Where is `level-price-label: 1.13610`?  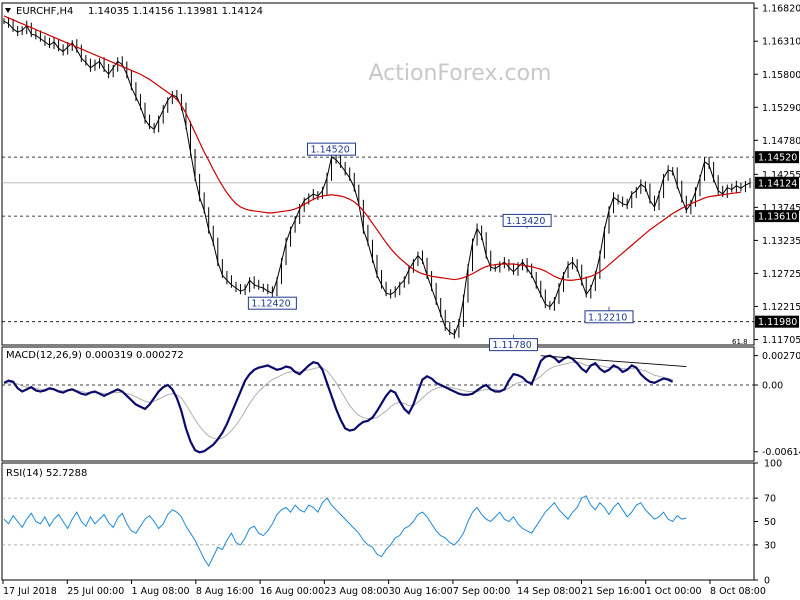
level-price-label: 1.13610 is located at coordinates (777, 217).